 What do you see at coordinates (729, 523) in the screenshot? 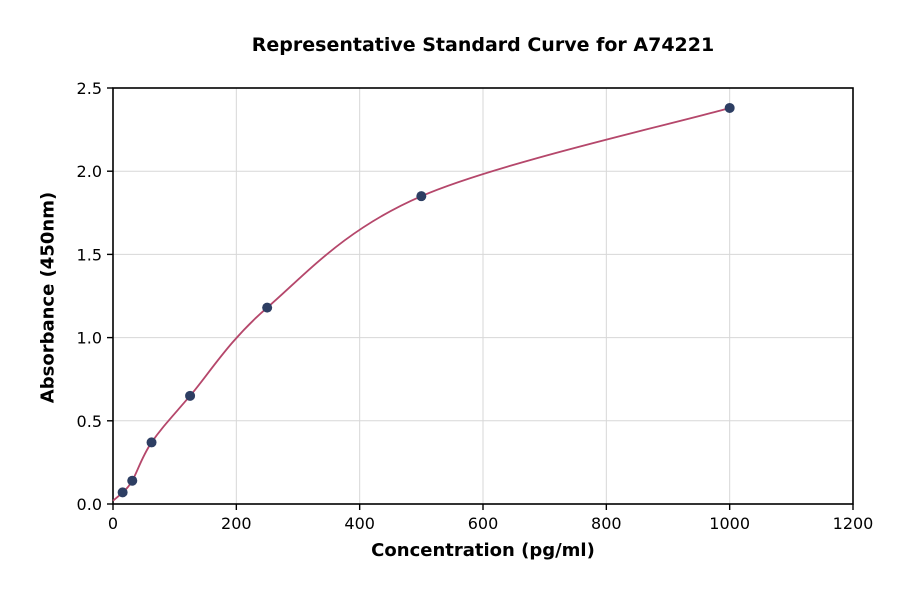
I see `x-tick-label: 1000` at bounding box center [729, 523].